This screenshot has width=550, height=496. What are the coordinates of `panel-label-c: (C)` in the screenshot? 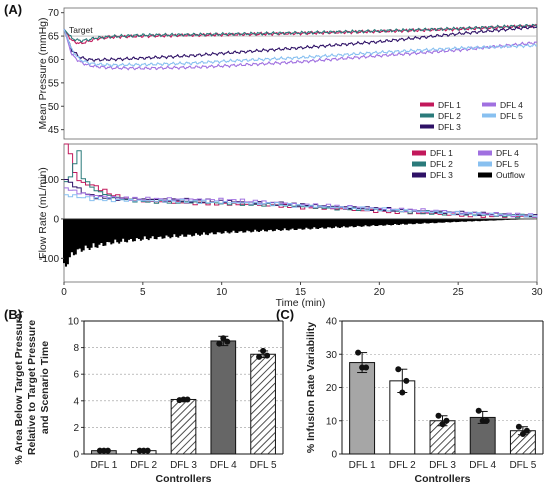 It's located at (285, 314).